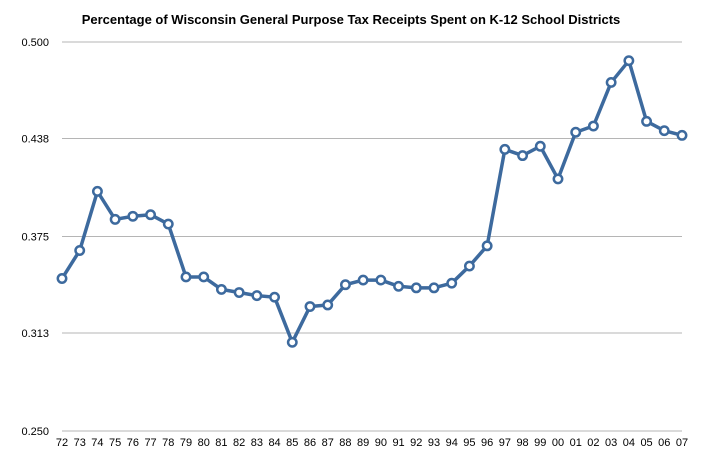 The height and width of the screenshot is (461, 702). I want to click on x-tick-label: 94, so click(452, 443).